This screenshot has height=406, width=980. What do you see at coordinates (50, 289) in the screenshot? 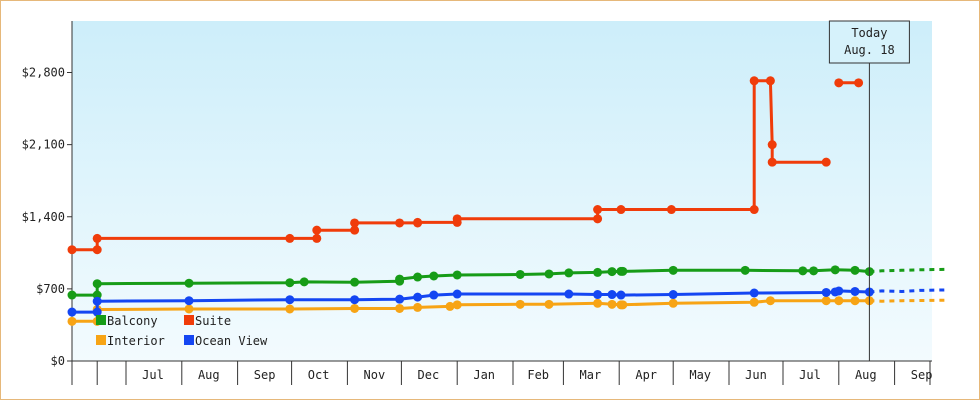
I see `y-tick-label: $700` at bounding box center [50, 289].